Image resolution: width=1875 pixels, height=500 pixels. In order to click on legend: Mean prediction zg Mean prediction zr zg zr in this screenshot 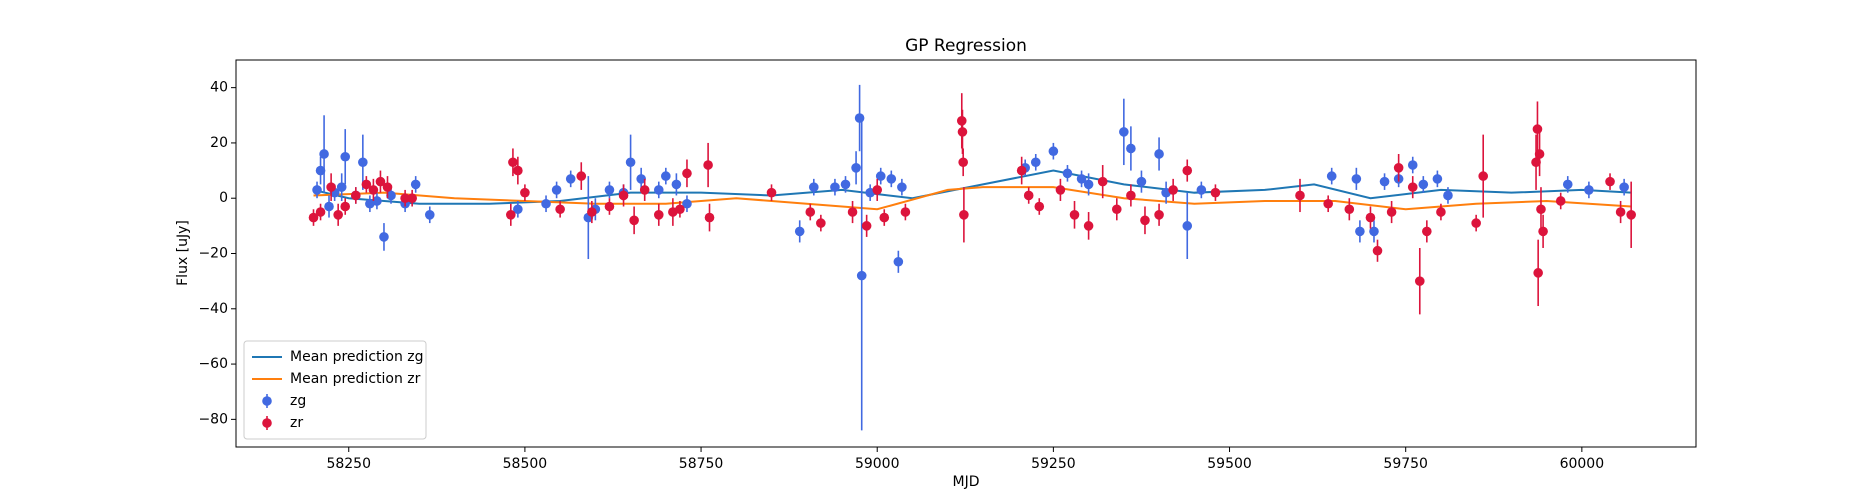, I will do `click(335, 390)`.